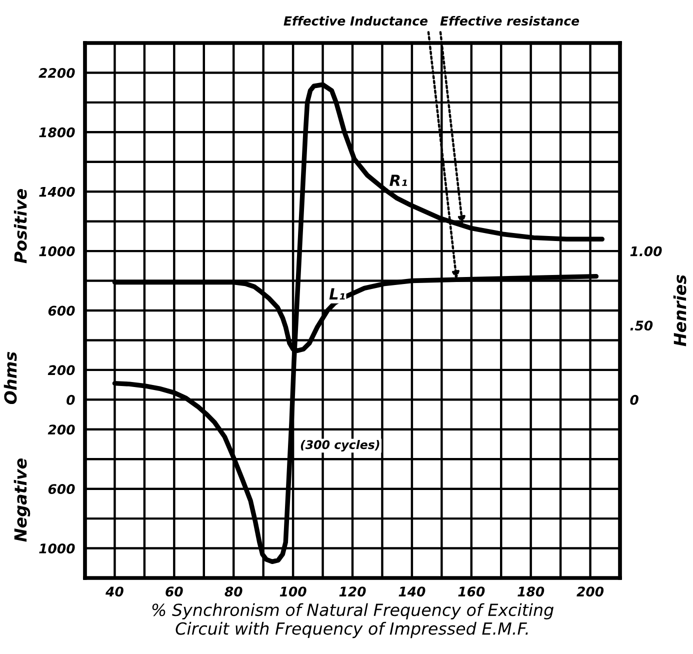 The height and width of the screenshot is (654, 693). What do you see at coordinates (174, 591) in the screenshot?
I see `x-tick-label: 60` at bounding box center [174, 591].